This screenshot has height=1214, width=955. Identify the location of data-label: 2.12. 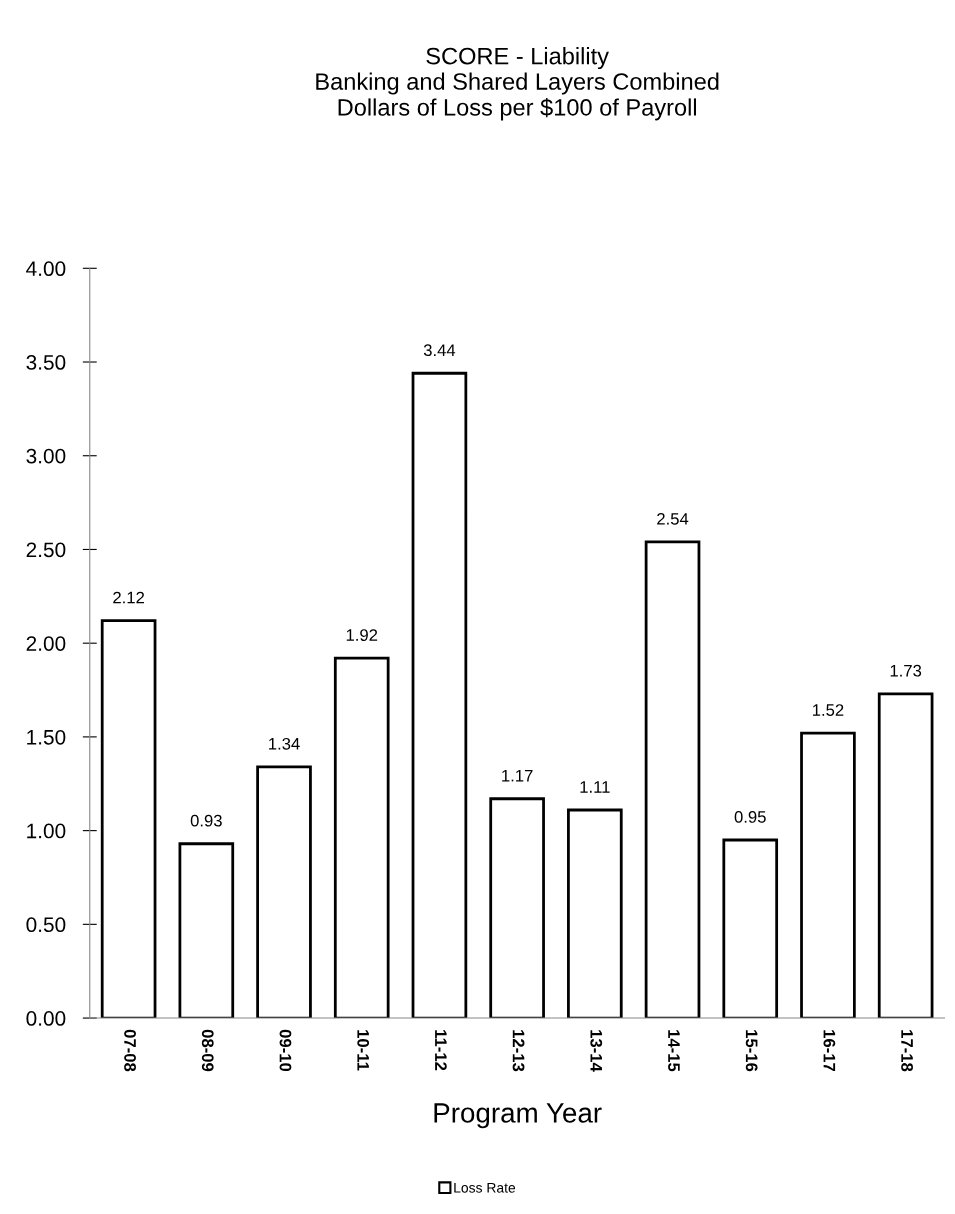
(128, 597).